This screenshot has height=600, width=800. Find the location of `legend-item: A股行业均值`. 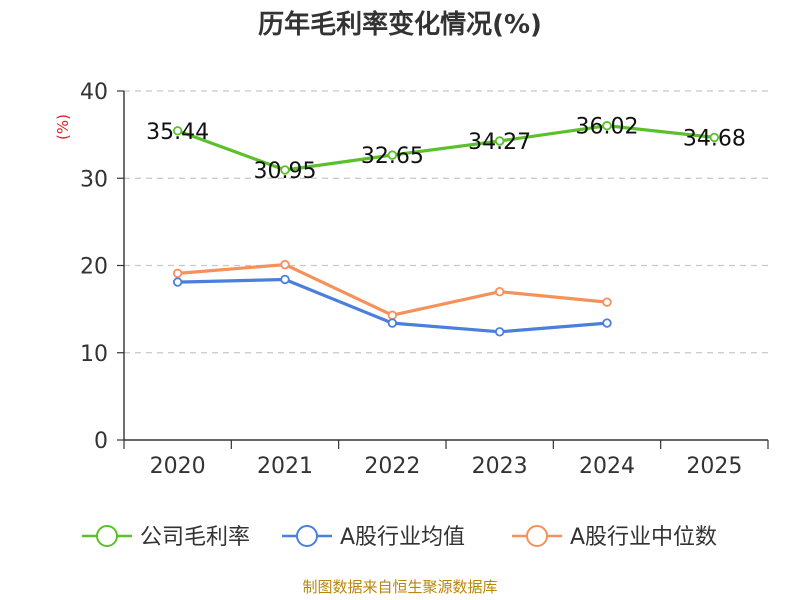

legend-item: A股行业均值 is located at coordinates (373, 537).